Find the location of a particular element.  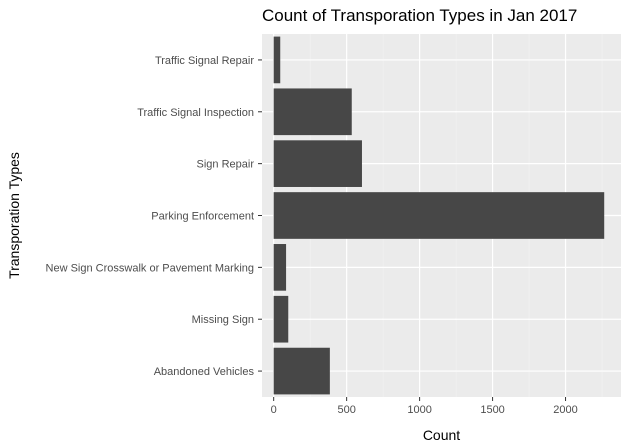

x-tick-label: 1000 is located at coordinates (419, 410).